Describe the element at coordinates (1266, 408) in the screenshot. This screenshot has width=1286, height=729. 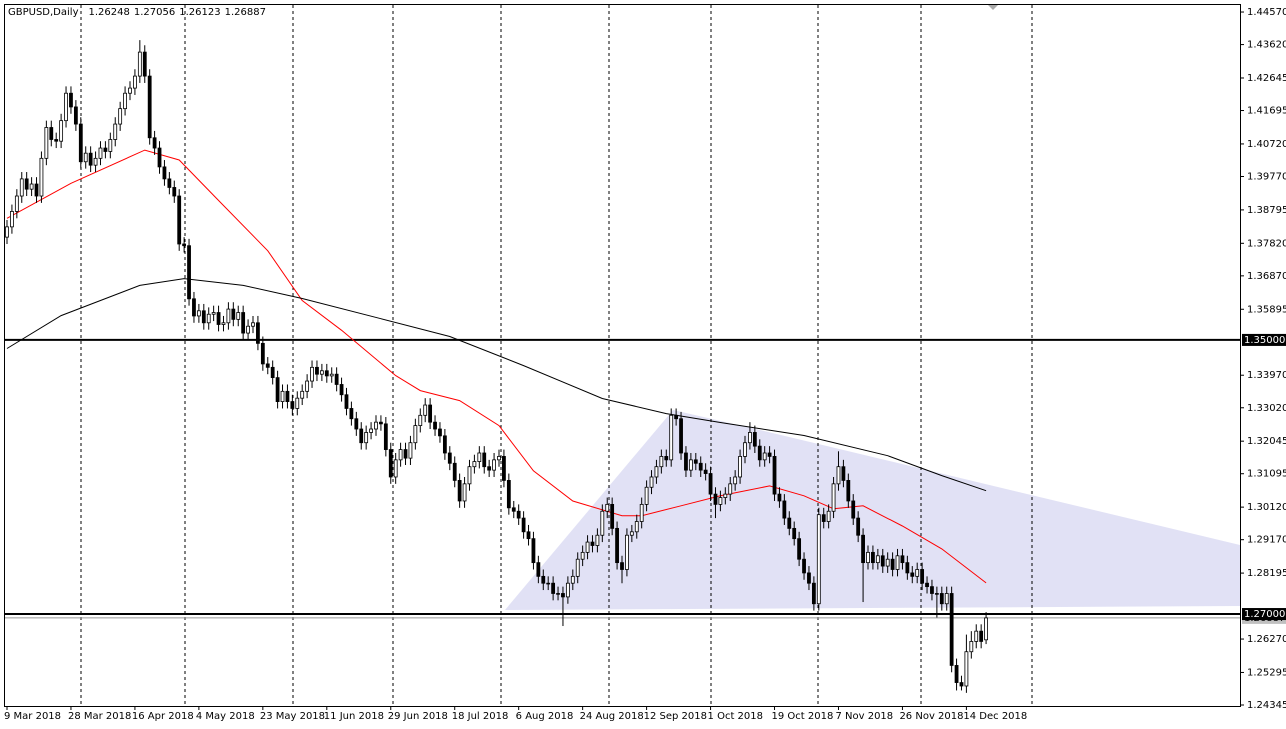
I see `y-tick-label: 1.33020` at that location.